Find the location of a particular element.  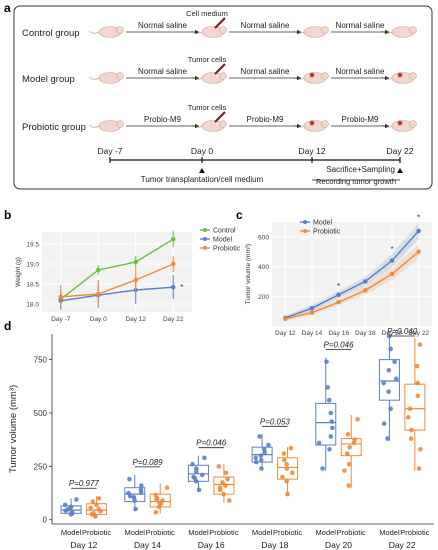

legend-label: Probiotic is located at coordinates (327, 232).